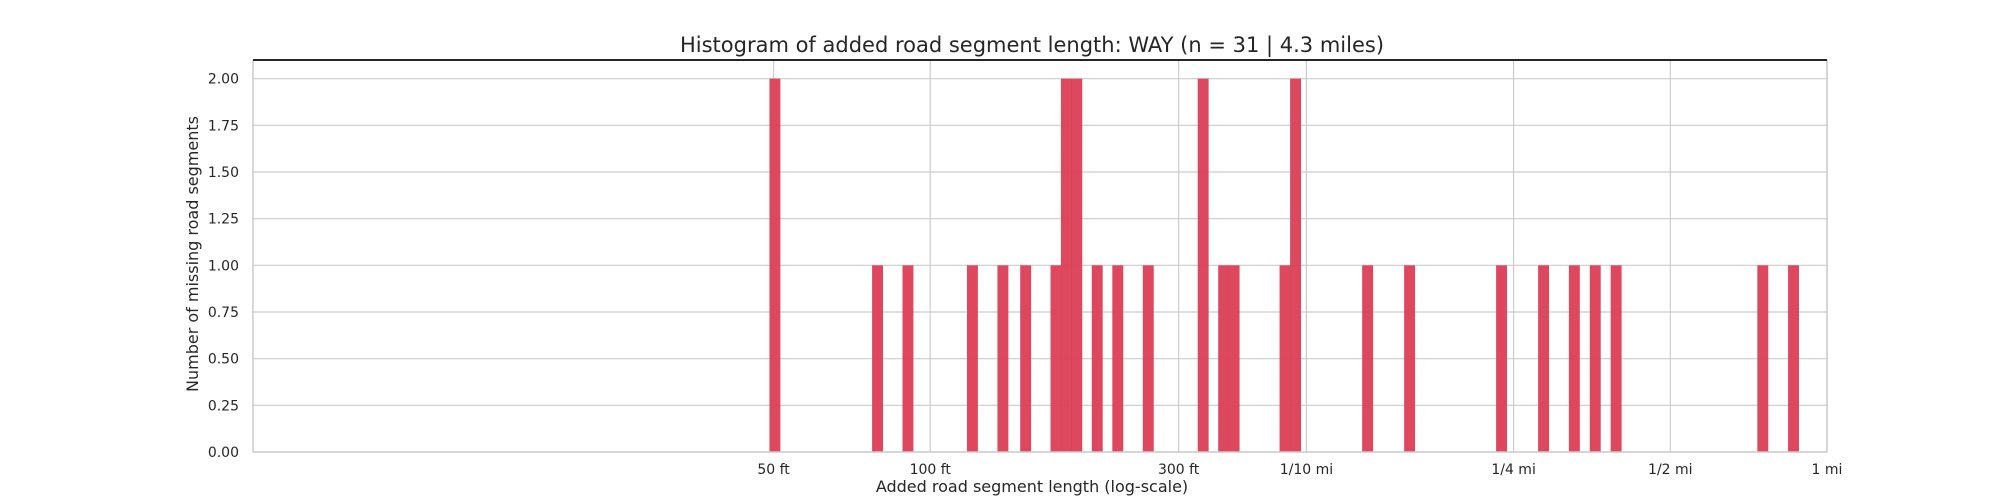 The height and width of the screenshot is (500, 2000). I want to click on x-tick-label: 300 ft, so click(1179, 470).